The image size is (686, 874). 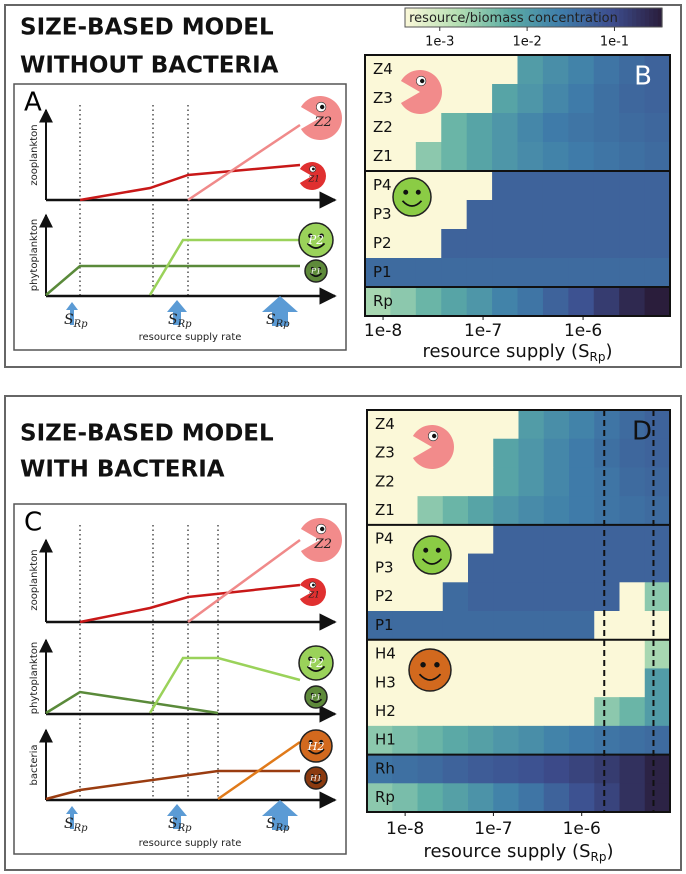 I want to click on smiley-mouth, so click(x=316, y=701).